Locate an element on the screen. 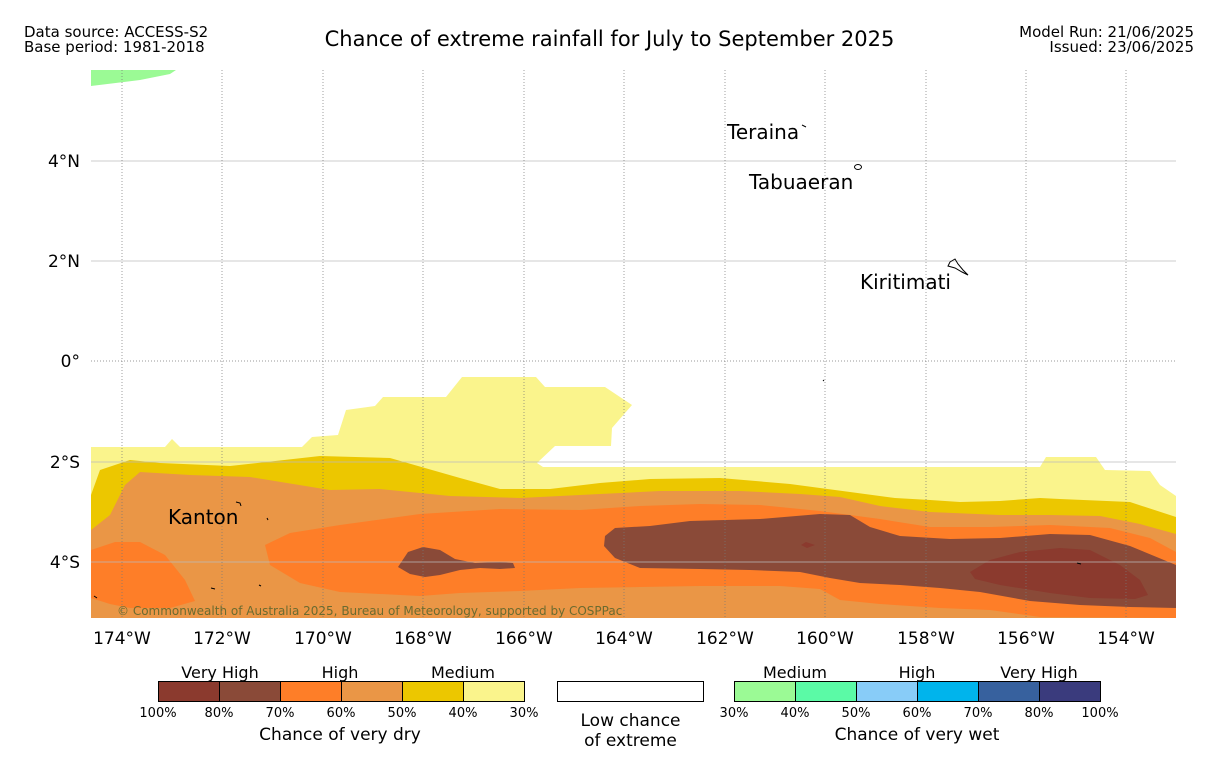  legend-dry-tick: 40% is located at coordinates (463, 713).